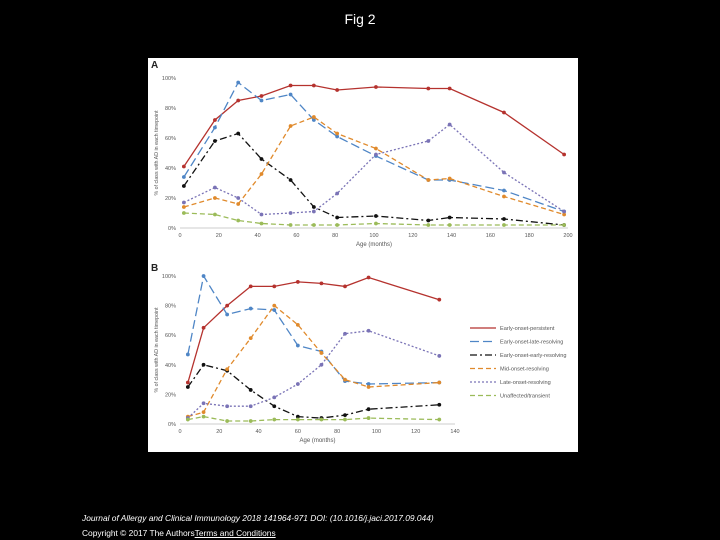 This screenshot has width=720, height=540. Describe the element at coordinates (533, 356) in the screenshot. I see `legend-label: Early-onset-early-resolving` at that location.